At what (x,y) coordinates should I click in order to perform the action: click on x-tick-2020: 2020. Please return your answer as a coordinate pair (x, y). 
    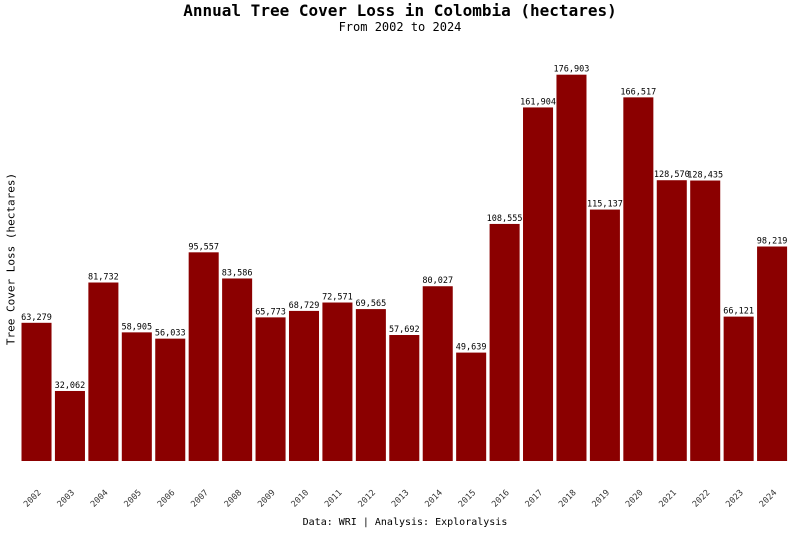
    Looking at the image, I should click on (635, 499).